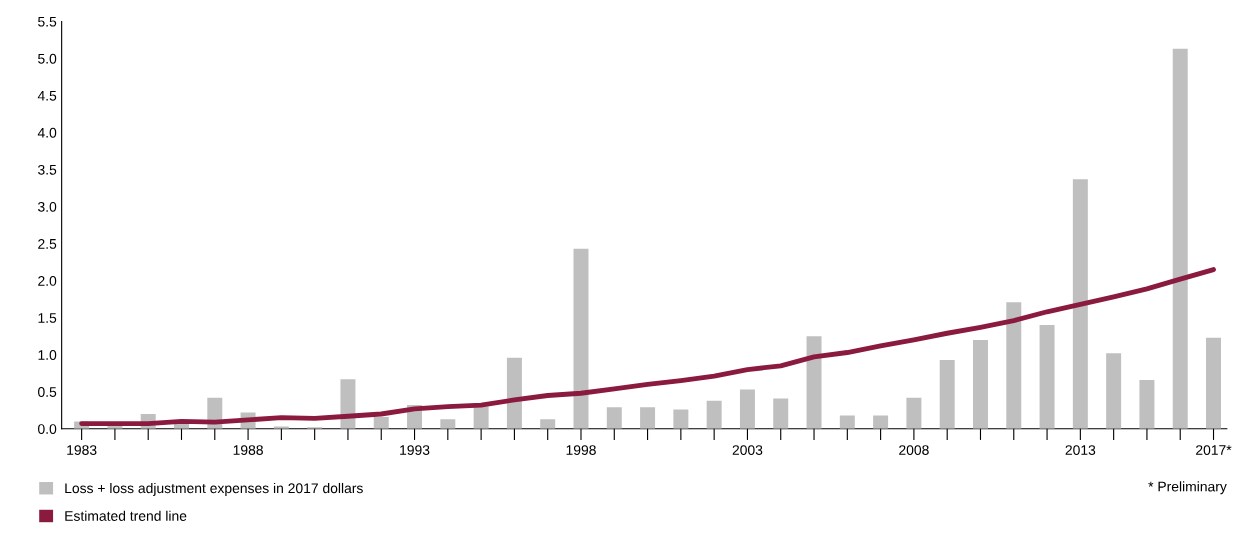 The height and width of the screenshot is (536, 1233). Describe the element at coordinates (1187, 488) in the screenshot. I see `text: * Preliminary` at that location.